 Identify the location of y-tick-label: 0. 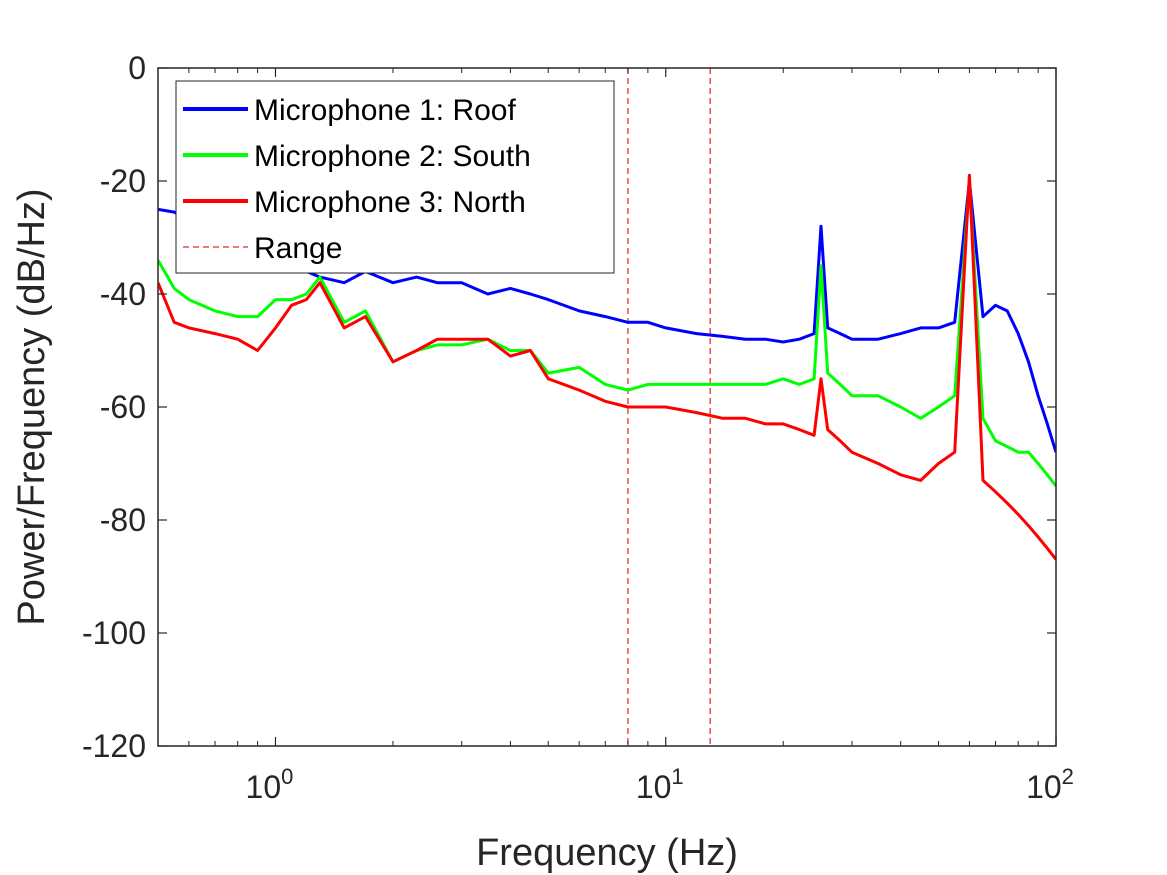
(137, 68).